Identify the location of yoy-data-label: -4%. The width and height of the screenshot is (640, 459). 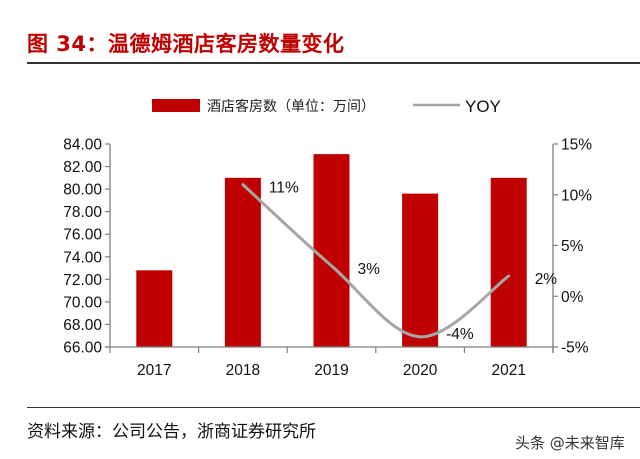
(460, 334).